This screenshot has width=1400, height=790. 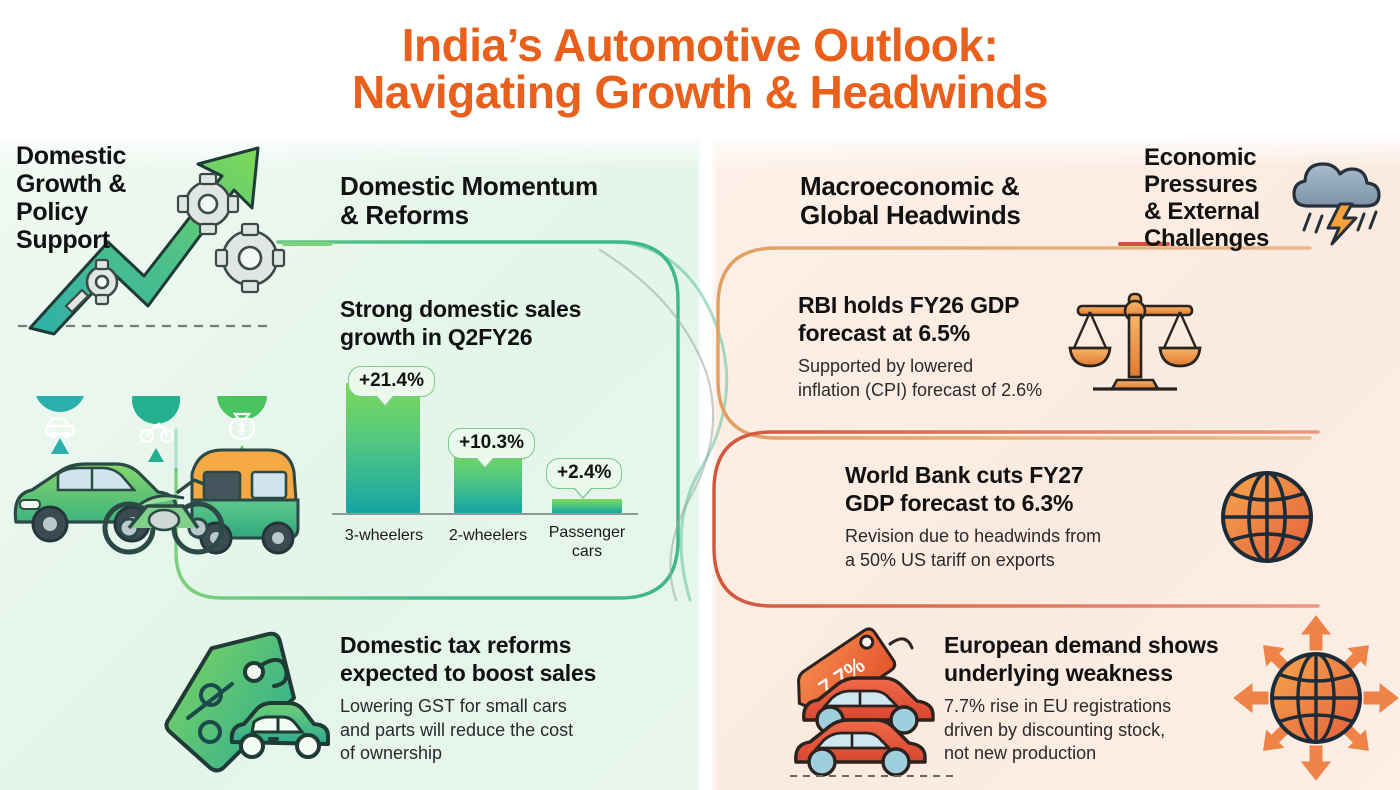 What do you see at coordinates (152, 241) in the screenshot?
I see `growth-arrow-icon` at bounding box center [152, 241].